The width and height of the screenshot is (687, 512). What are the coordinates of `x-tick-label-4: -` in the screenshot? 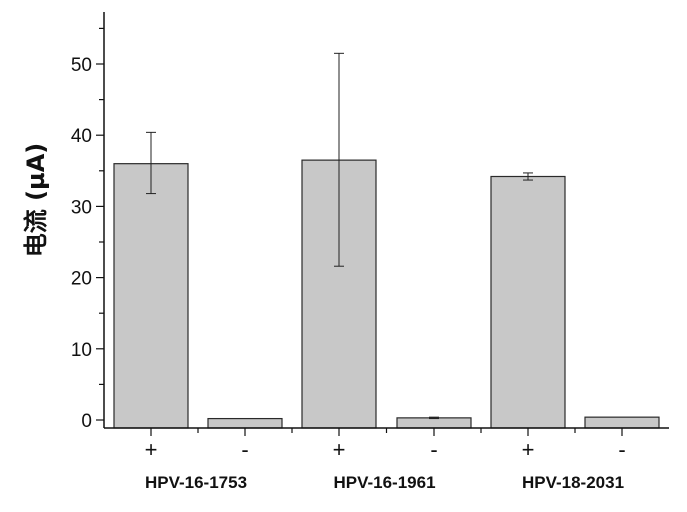 It's located at (433, 449).